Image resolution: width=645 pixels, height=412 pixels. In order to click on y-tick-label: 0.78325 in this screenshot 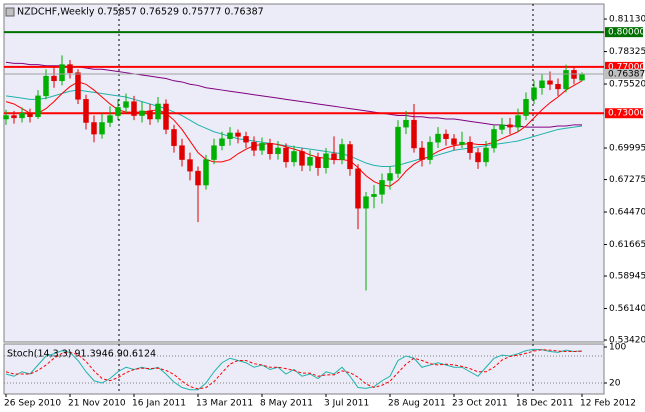, I will do `click(627, 52)`.